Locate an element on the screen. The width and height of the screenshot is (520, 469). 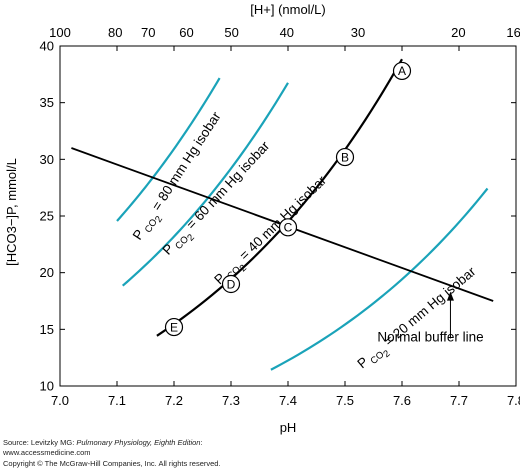
isobar-label-rest: = 40 mm Hg isobar is located at coordinates (282, 218).